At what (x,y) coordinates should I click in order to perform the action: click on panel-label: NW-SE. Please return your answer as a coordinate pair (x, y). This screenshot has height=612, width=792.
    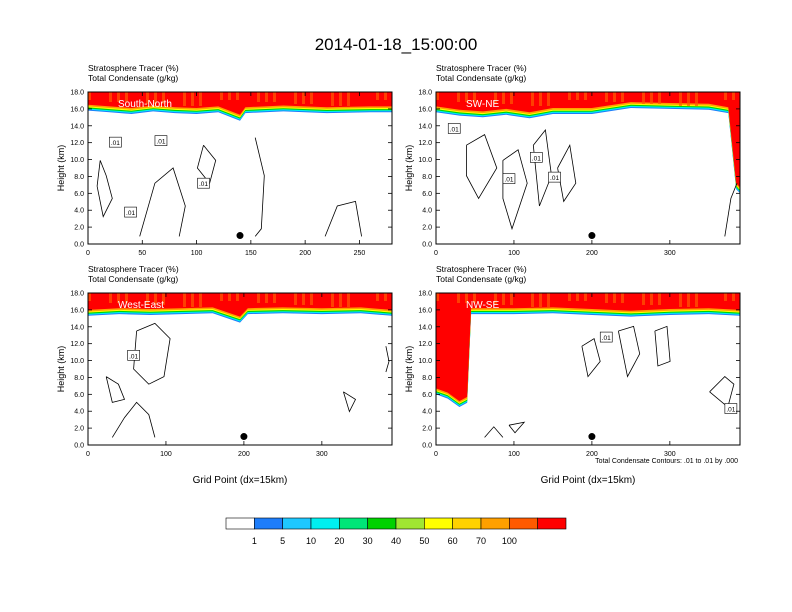
    Looking at the image, I should click on (482, 305).